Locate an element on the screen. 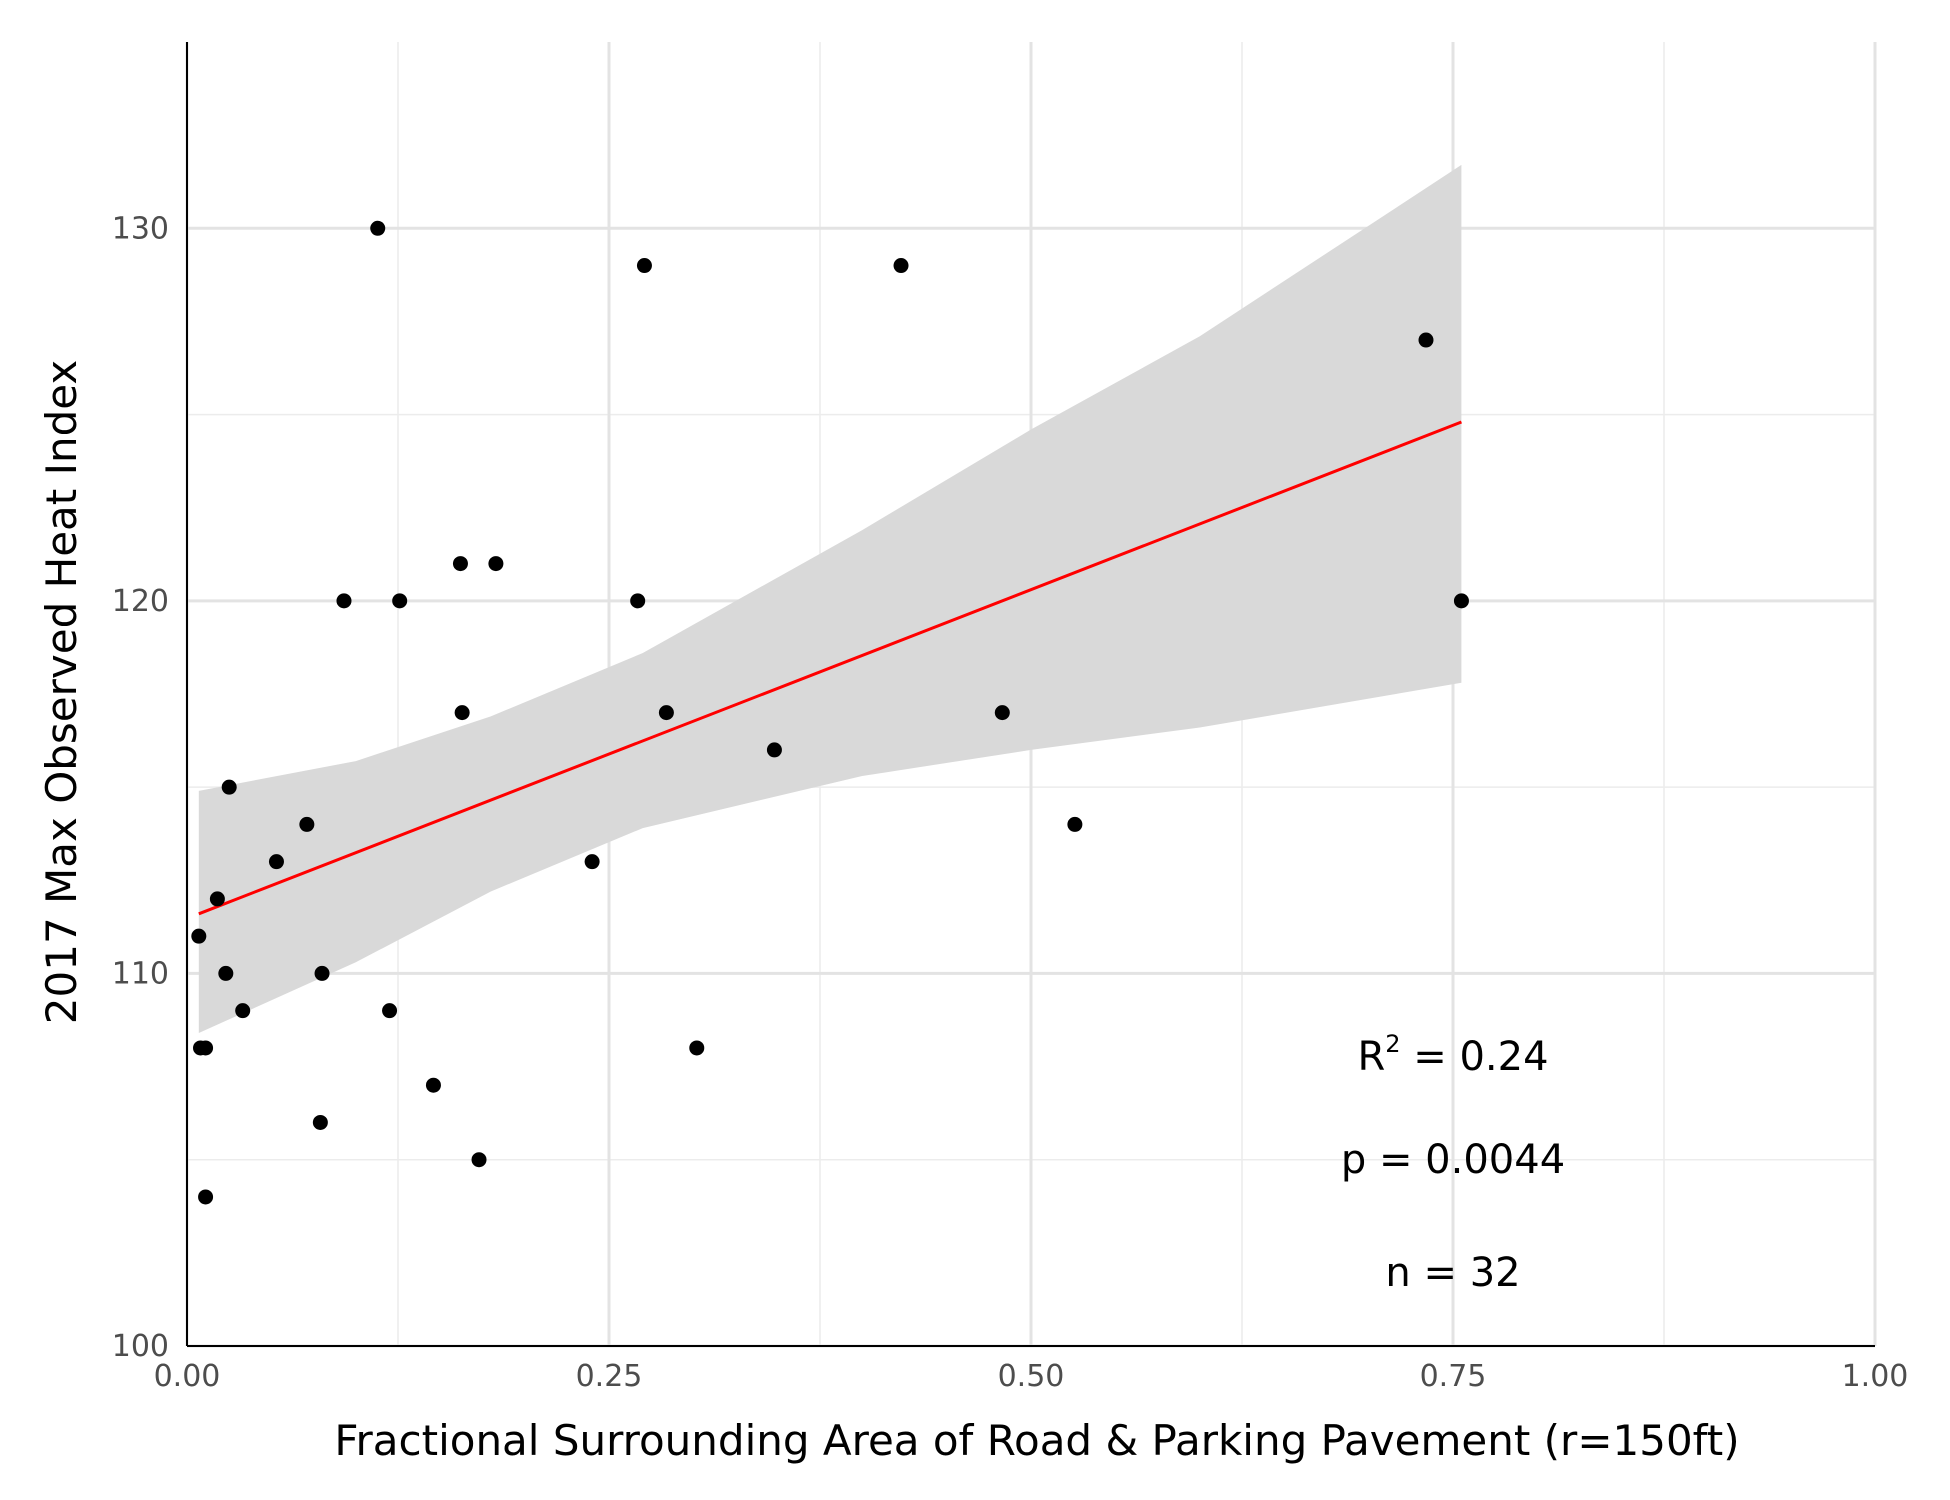  stats-annotations: R2 = 0.24 p = 0.0044 n = 32 is located at coordinates (1453, 1163).